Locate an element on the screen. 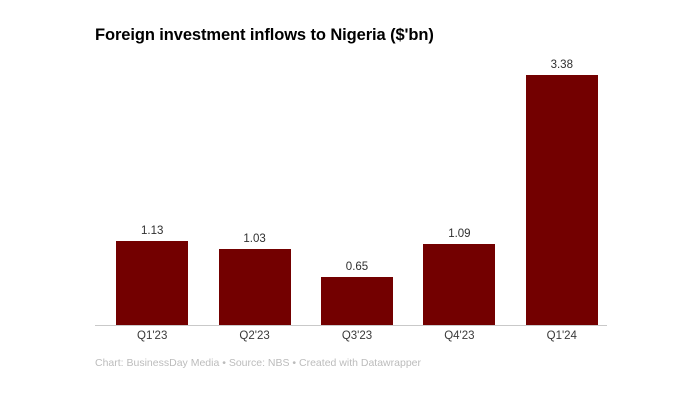  x-tick-label: Q1'24 is located at coordinates (561, 336).